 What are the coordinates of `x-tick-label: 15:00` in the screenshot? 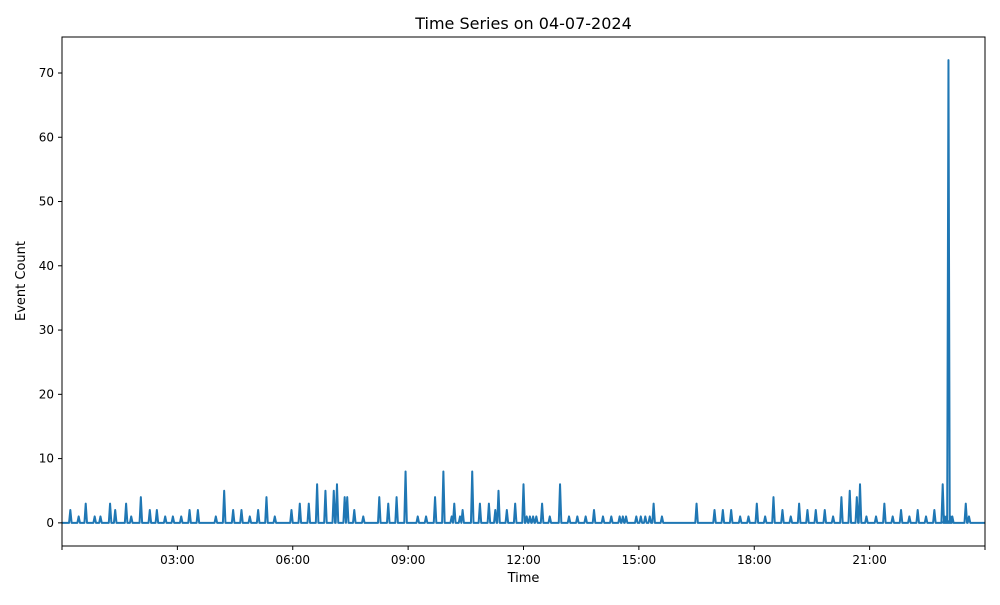 It's located at (639, 560).